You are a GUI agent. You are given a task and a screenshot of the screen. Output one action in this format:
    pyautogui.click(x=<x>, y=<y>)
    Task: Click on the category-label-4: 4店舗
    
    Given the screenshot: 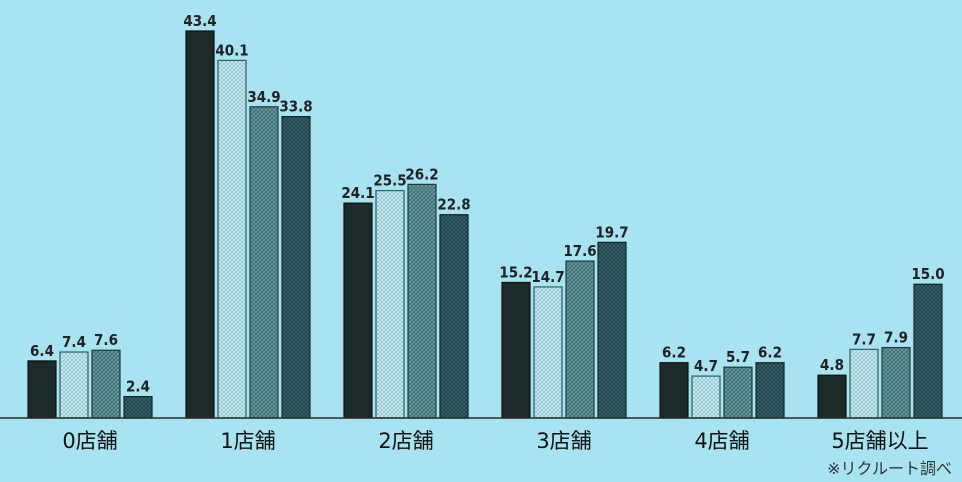 What is the action you would take?
    pyautogui.click(x=721, y=441)
    